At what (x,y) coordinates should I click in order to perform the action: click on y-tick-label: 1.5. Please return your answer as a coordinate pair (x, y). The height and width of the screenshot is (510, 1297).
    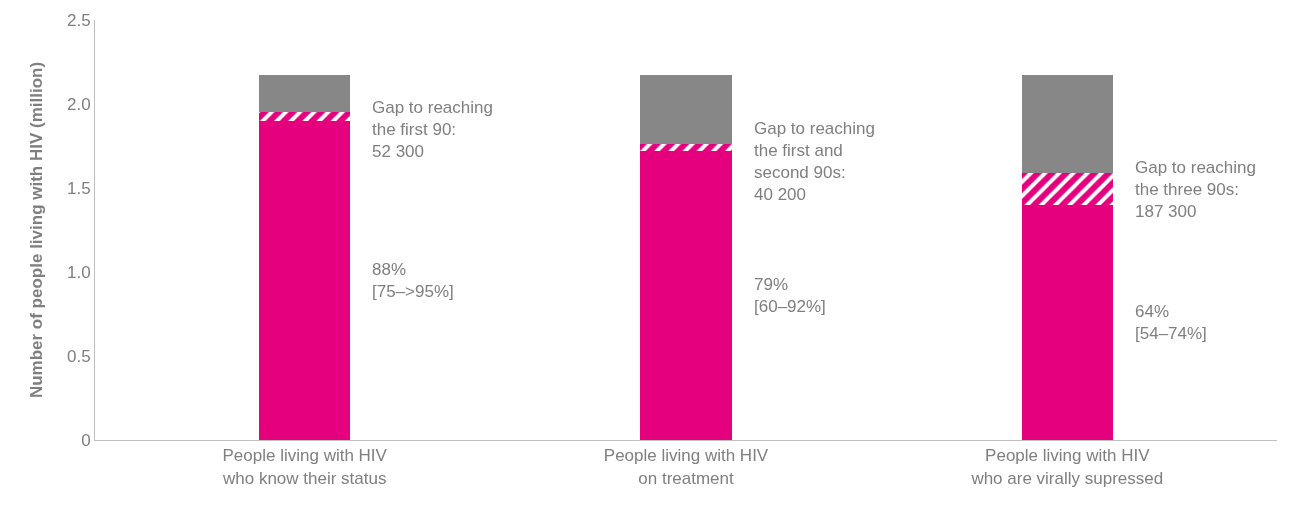
    Looking at the image, I should click on (78, 188).